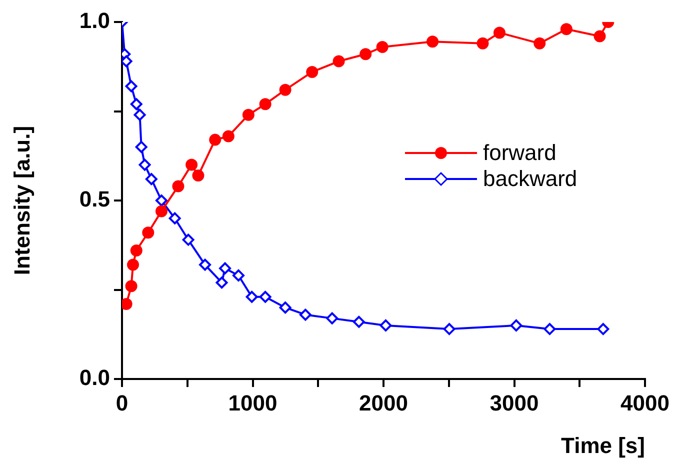  What do you see at coordinates (530, 179) in the screenshot?
I see `legend-label: backward` at bounding box center [530, 179].